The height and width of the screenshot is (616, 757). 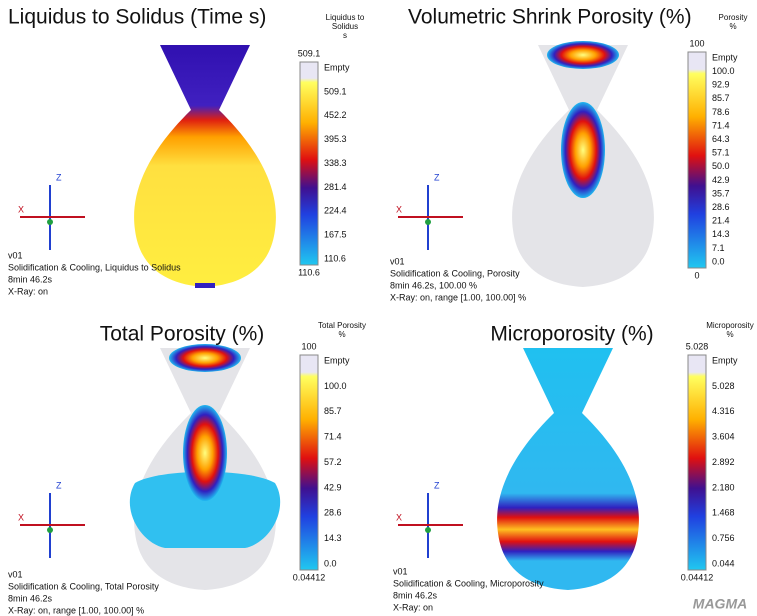 What do you see at coordinates (83, 586) in the screenshot?
I see `info-line: Solidification & Cooling, Total Porosity` at bounding box center [83, 586].